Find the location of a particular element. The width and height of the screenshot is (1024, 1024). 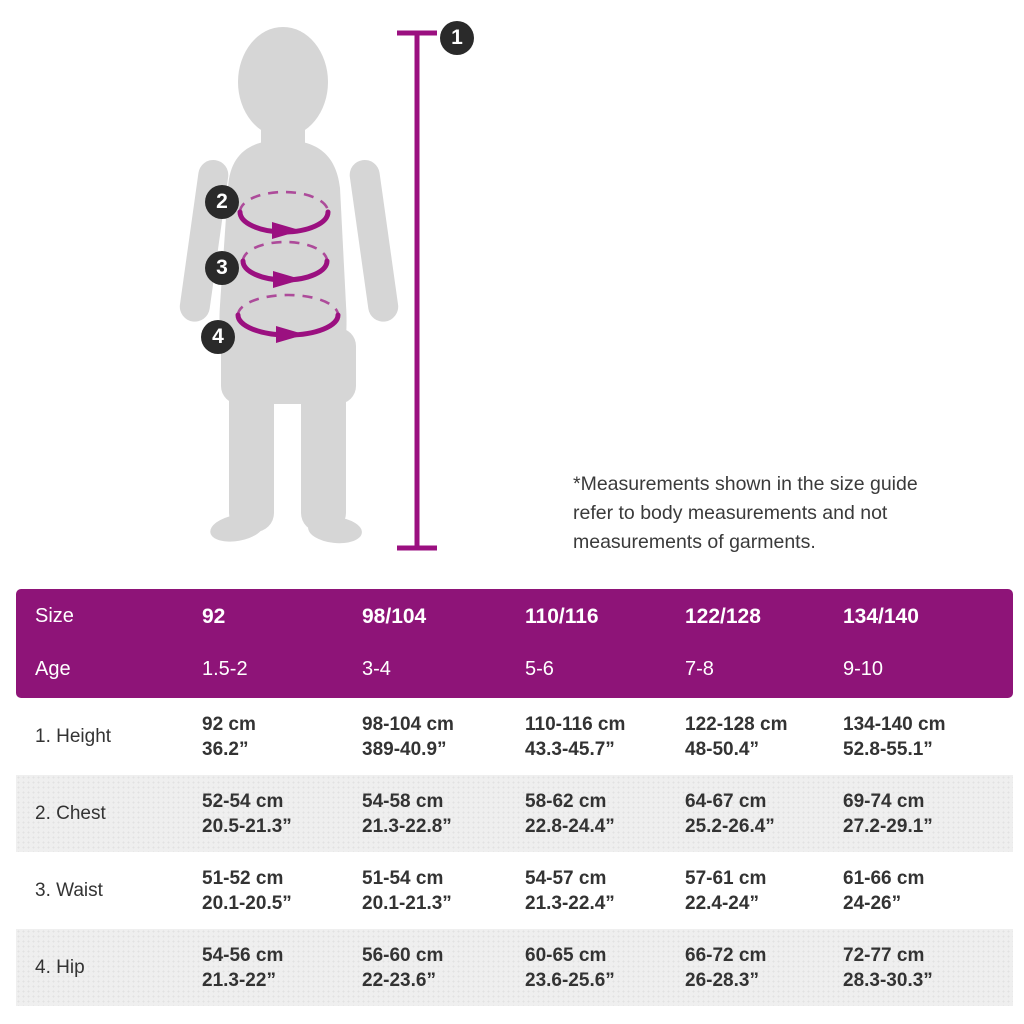

child-measurement-diagram is located at coordinates (308, 289).